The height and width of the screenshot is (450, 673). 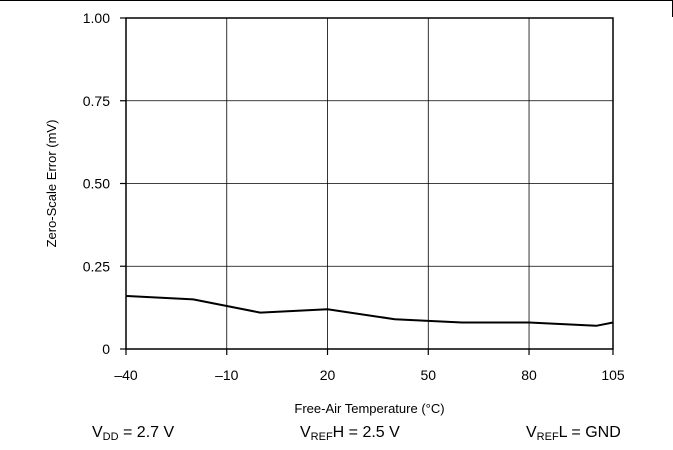 I want to click on y-tick-label: 0.75, so click(x=96, y=101).